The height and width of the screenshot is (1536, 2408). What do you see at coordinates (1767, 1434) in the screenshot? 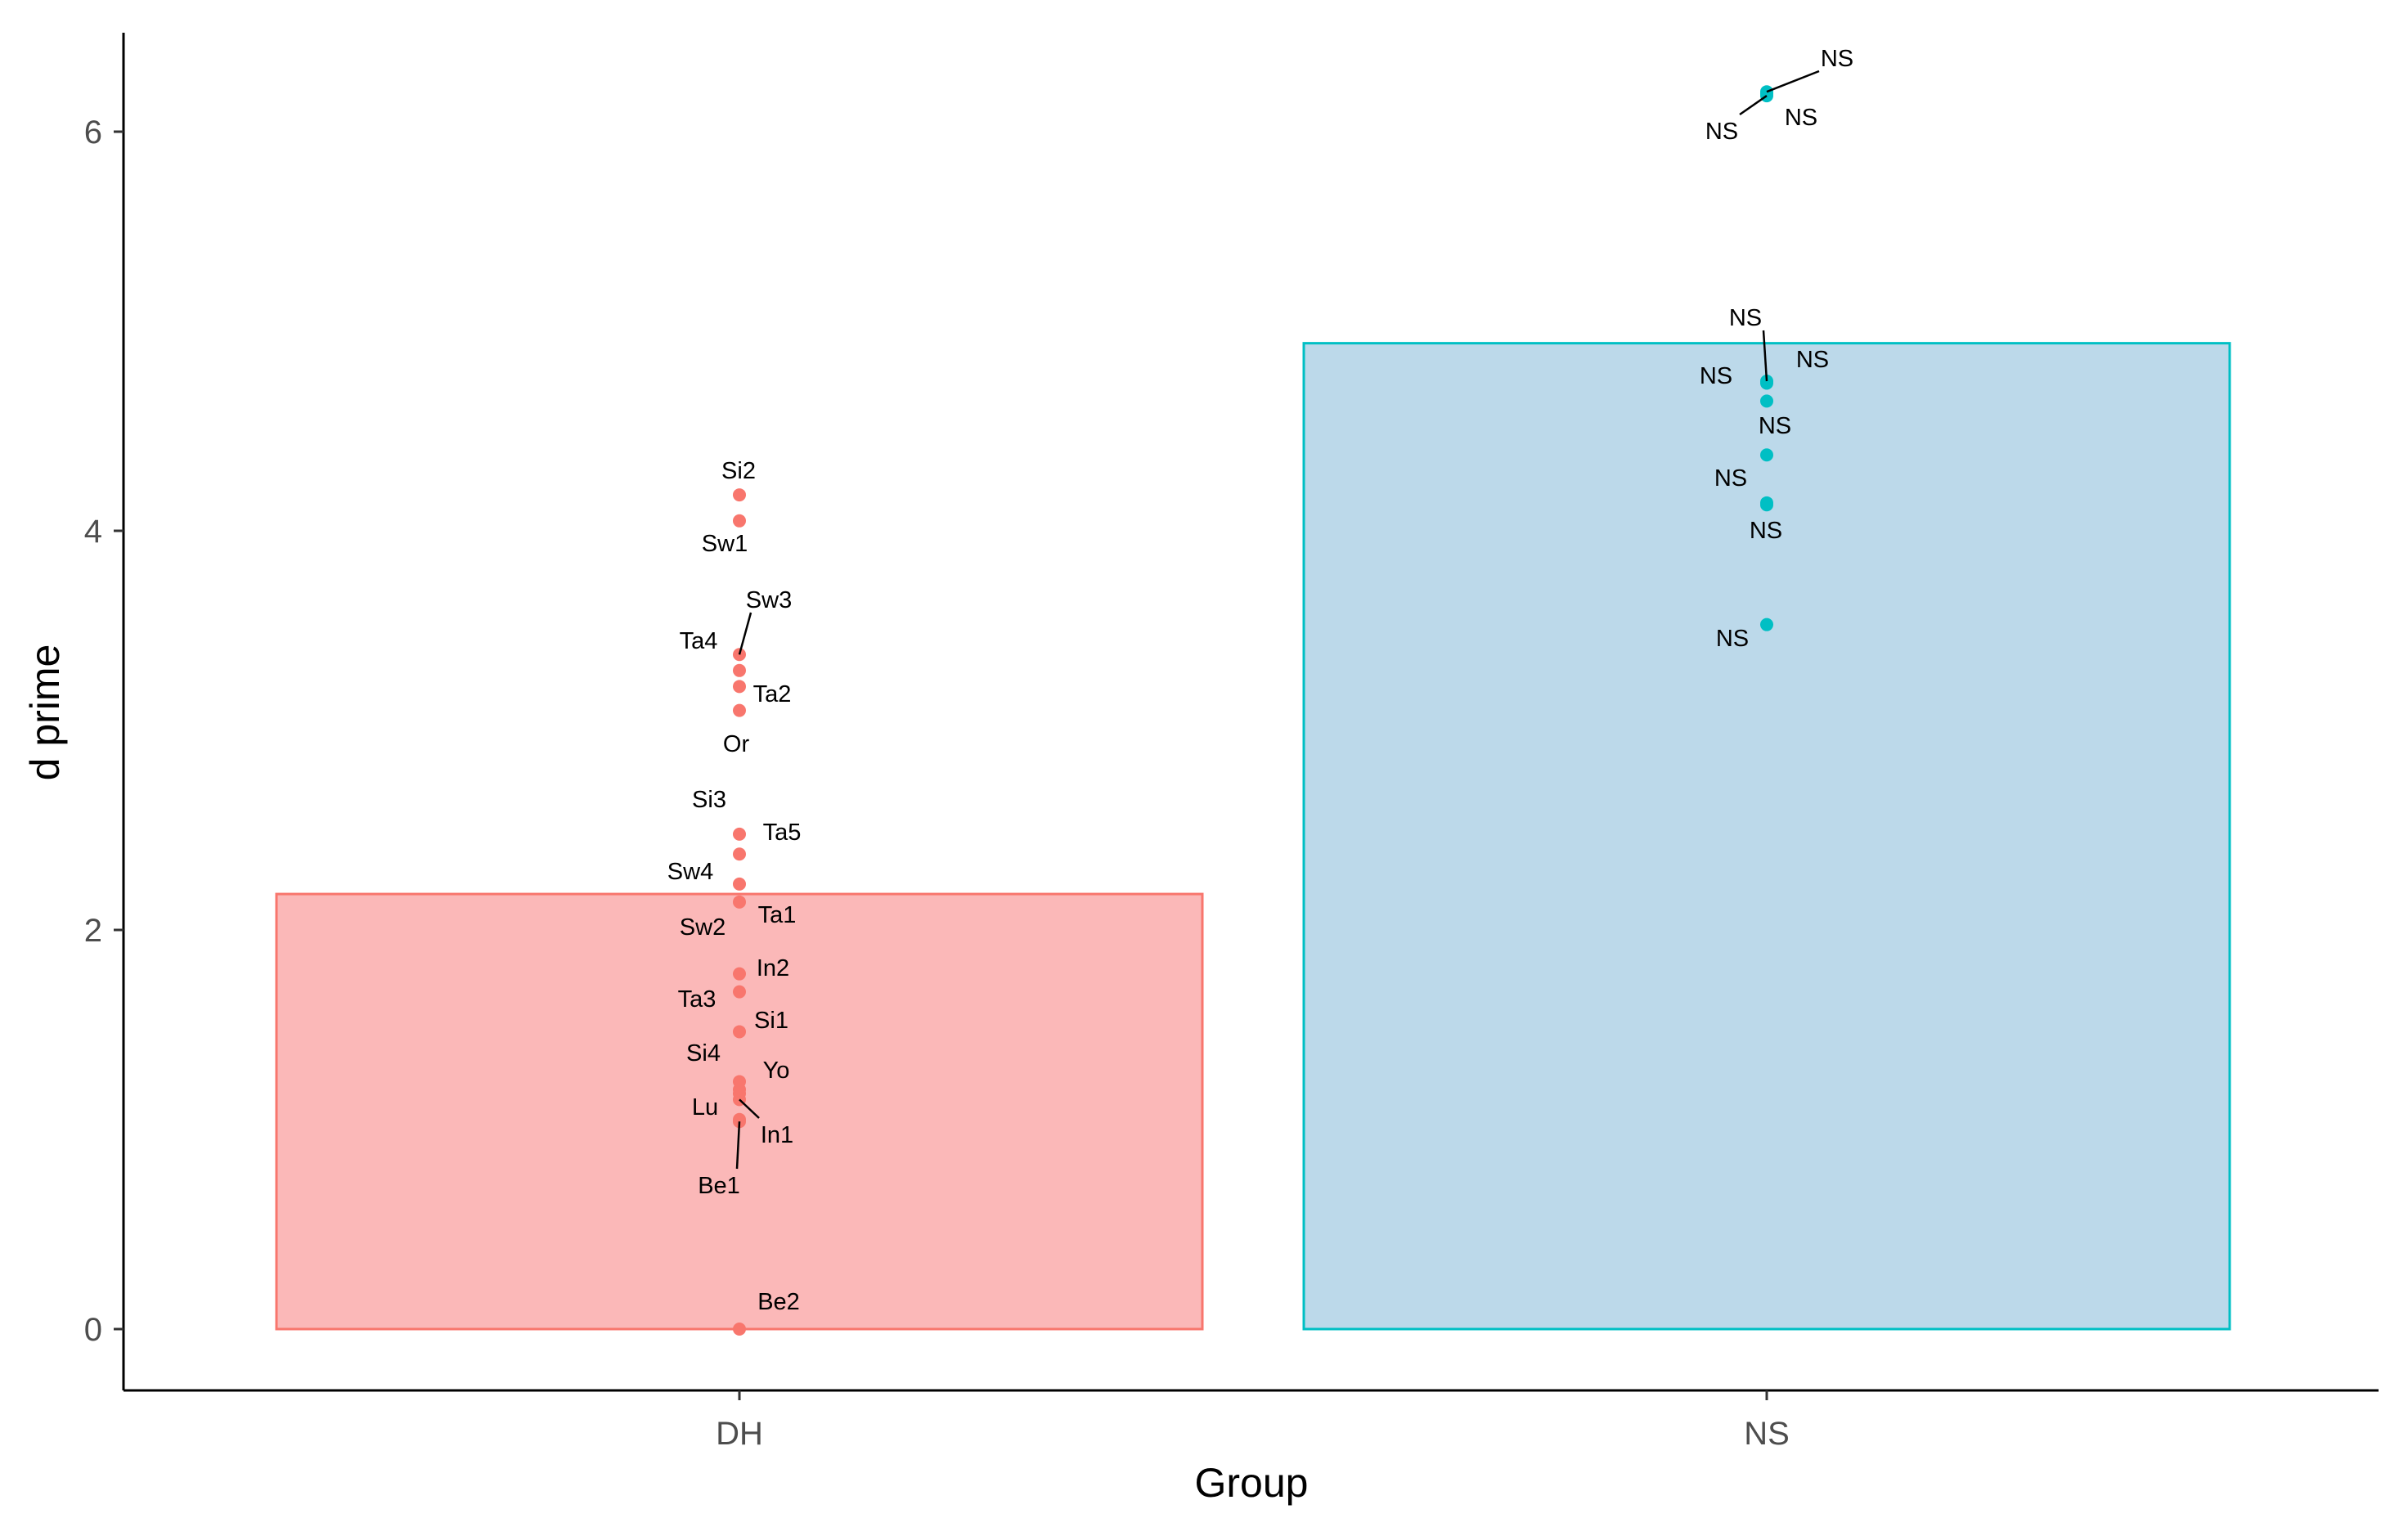
I see `x-tick-label: NS` at bounding box center [1767, 1434].